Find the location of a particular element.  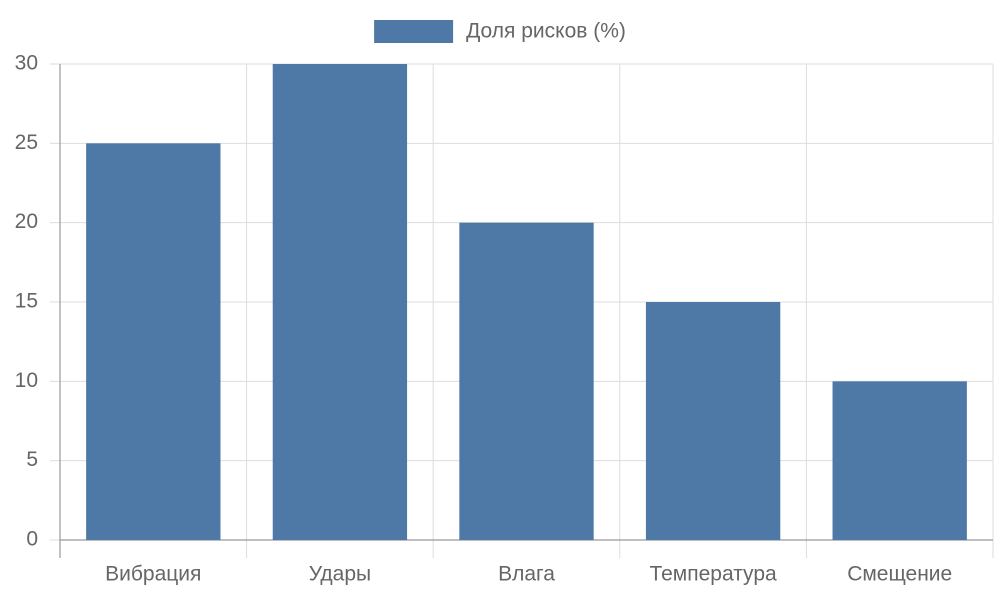

y-tick-label: 10 is located at coordinates (26, 380).